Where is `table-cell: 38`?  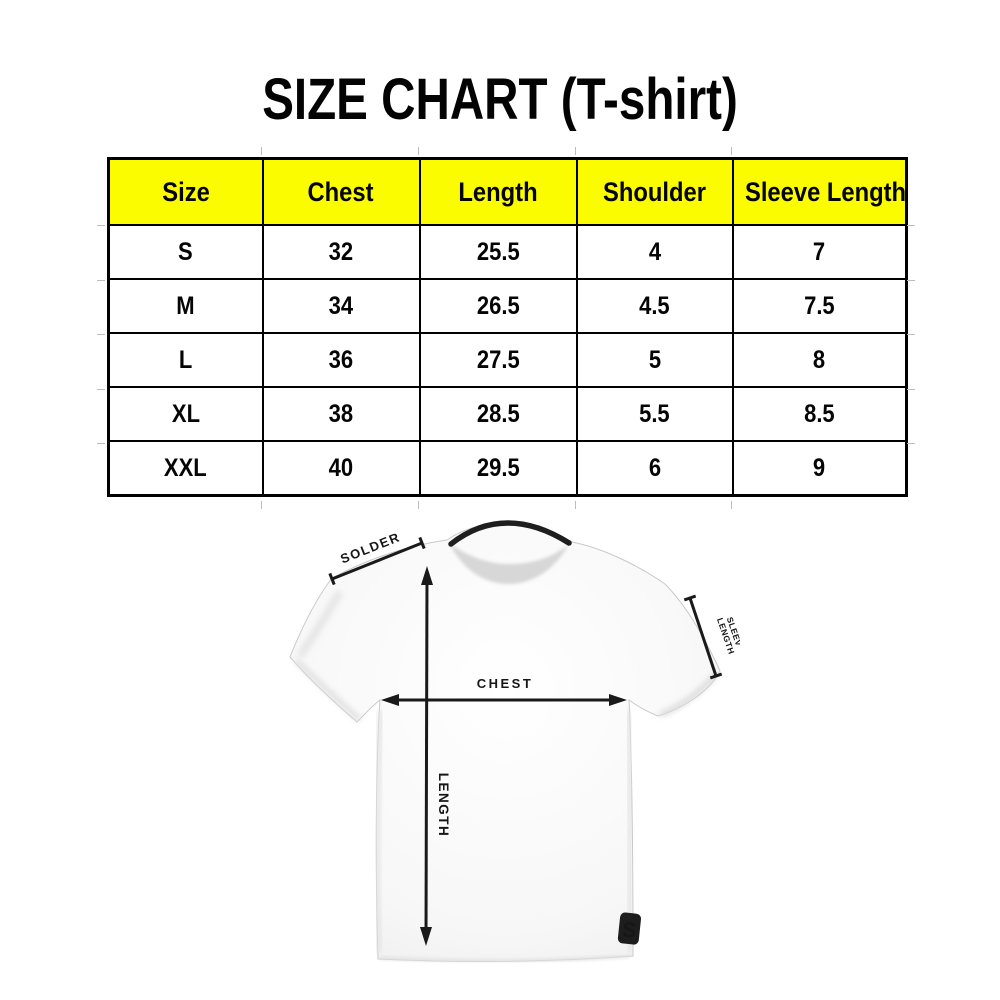
table-cell: 38 is located at coordinates (341, 414).